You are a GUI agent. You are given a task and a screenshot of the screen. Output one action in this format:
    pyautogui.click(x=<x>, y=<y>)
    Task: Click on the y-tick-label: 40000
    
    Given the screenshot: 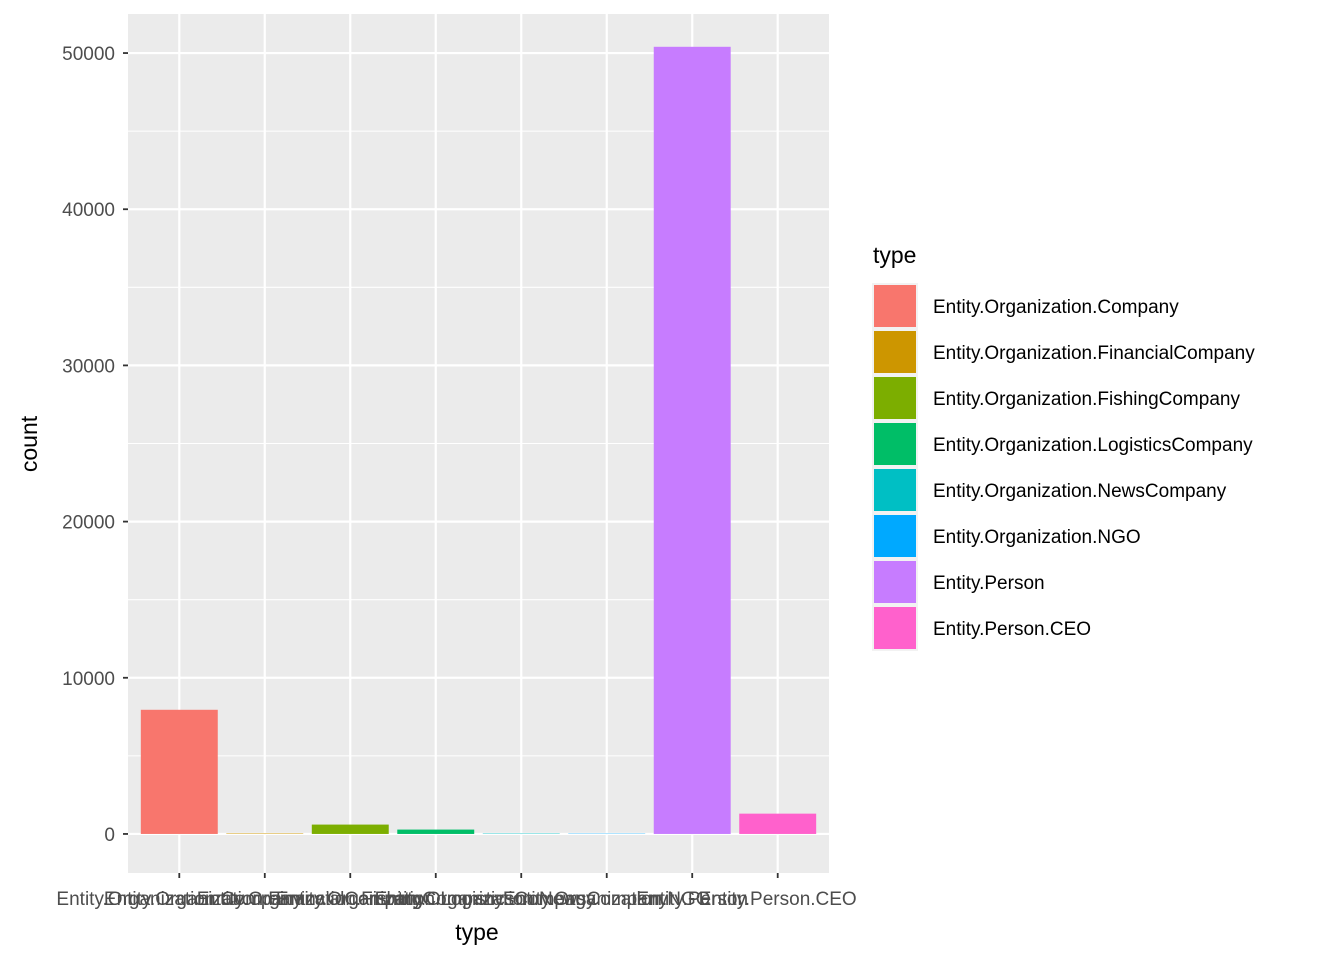 What is the action you would take?
    pyautogui.click(x=88, y=210)
    